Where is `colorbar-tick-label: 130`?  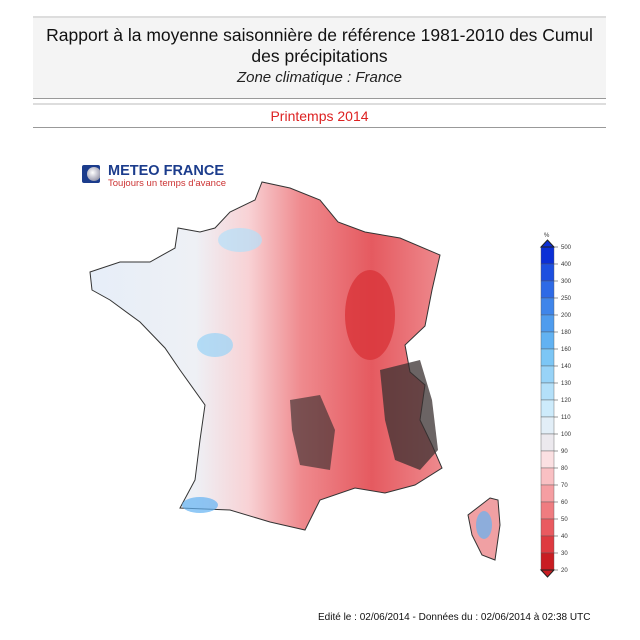 colorbar-tick-label: 130 is located at coordinates (566, 384).